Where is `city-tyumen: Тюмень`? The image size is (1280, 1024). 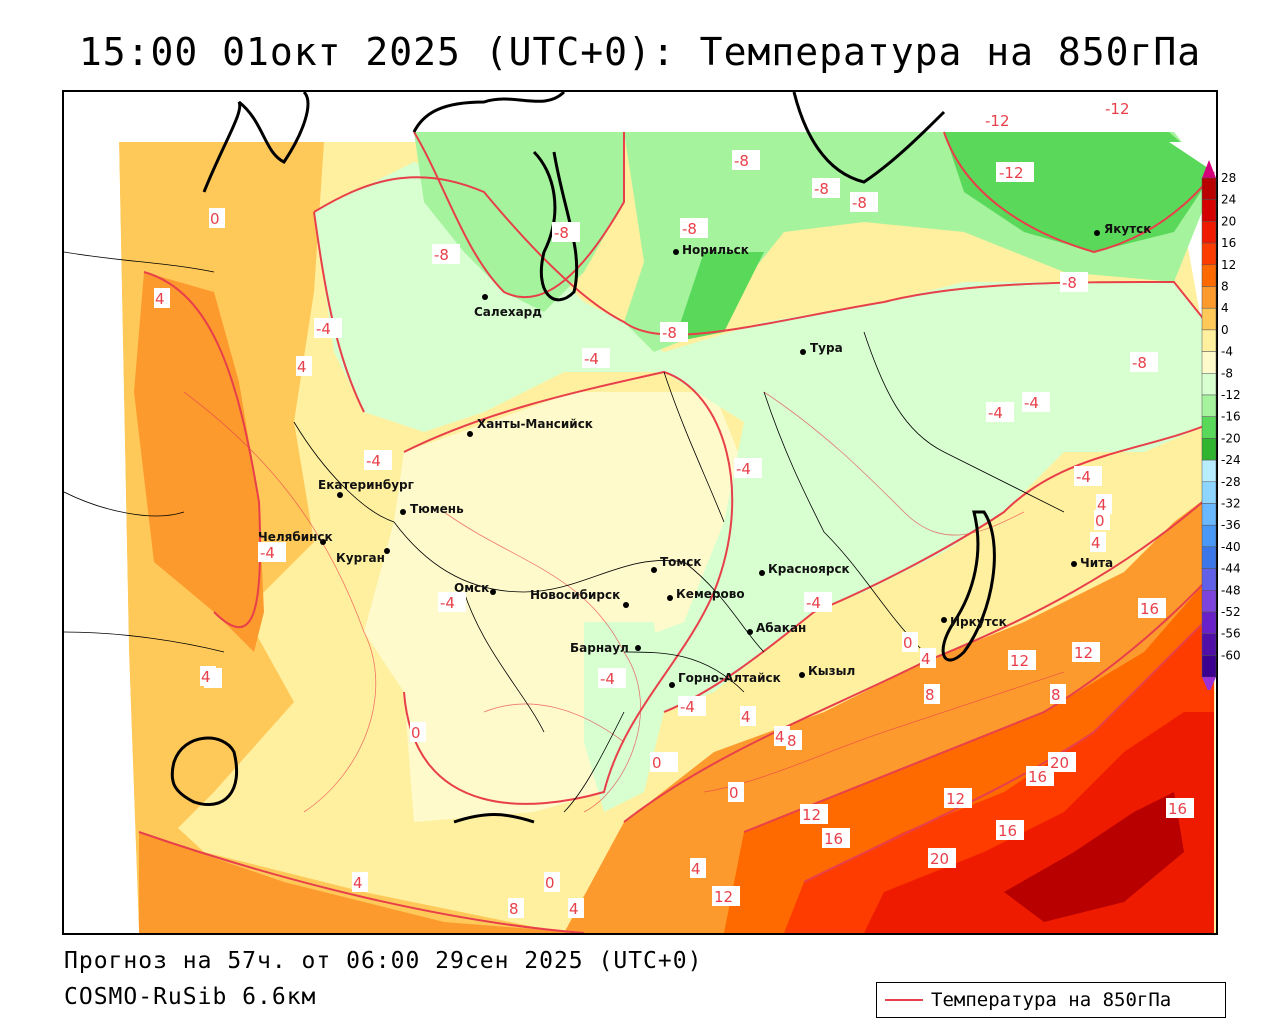 city-tyumen: Тюмень is located at coordinates (432, 509).